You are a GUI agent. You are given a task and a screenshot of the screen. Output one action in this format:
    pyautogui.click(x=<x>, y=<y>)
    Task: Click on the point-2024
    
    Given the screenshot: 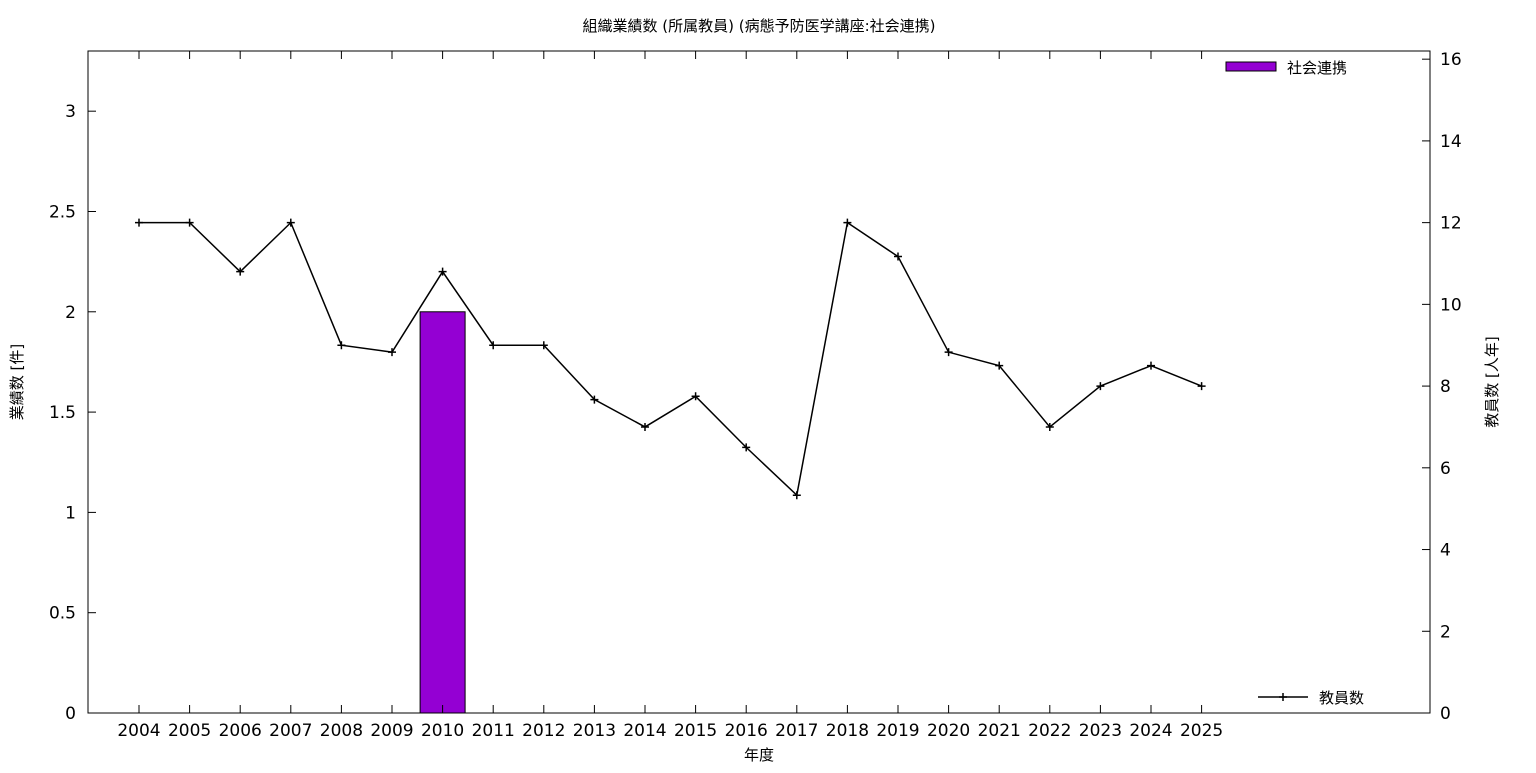 What is the action you would take?
    pyautogui.click(x=1151, y=365)
    